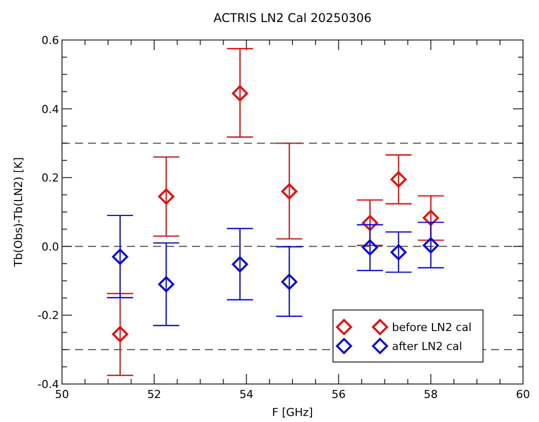 The height and width of the screenshot is (422, 539). I want to click on x-tick-label: 56, so click(339, 394).